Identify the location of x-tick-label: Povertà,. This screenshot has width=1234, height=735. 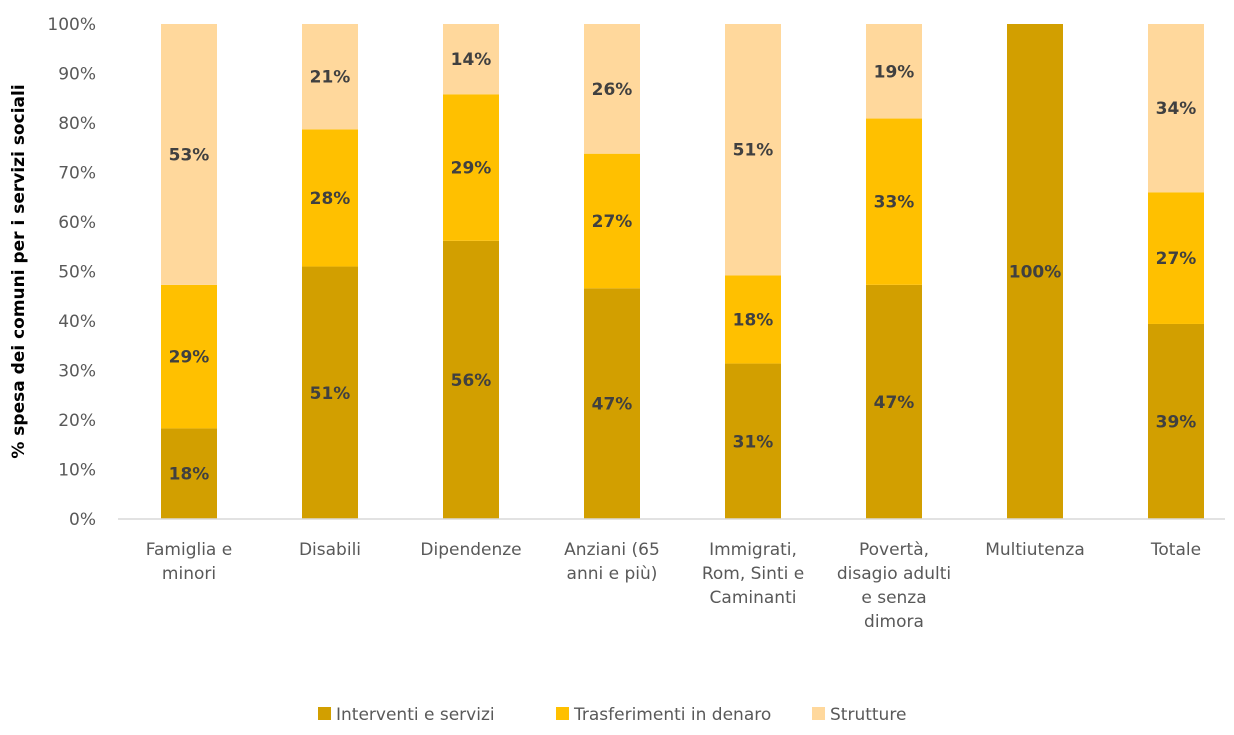
(894, 550).